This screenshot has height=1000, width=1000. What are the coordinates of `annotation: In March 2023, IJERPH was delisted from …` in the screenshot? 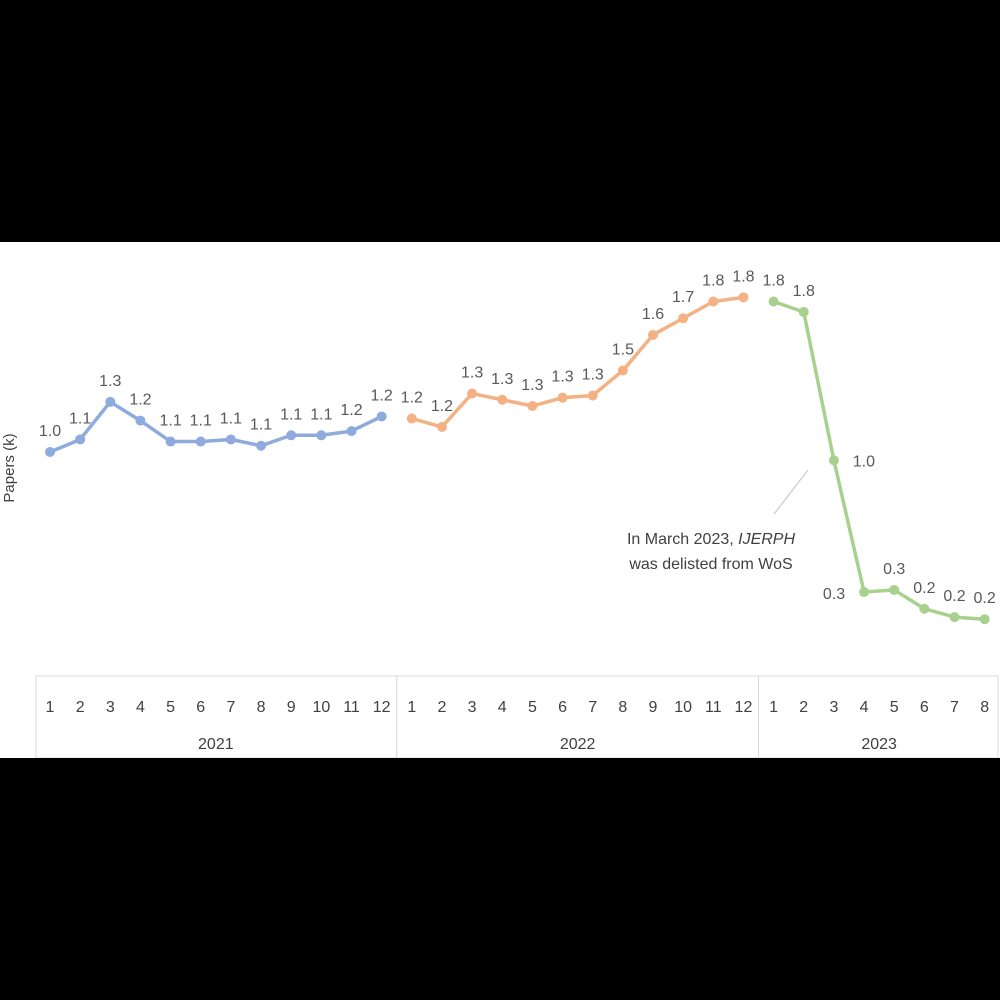 It's located at (718, 521).